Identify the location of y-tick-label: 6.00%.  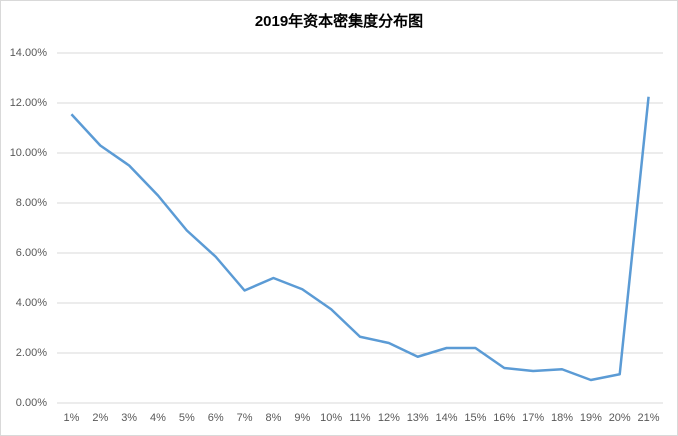
(31, 253).